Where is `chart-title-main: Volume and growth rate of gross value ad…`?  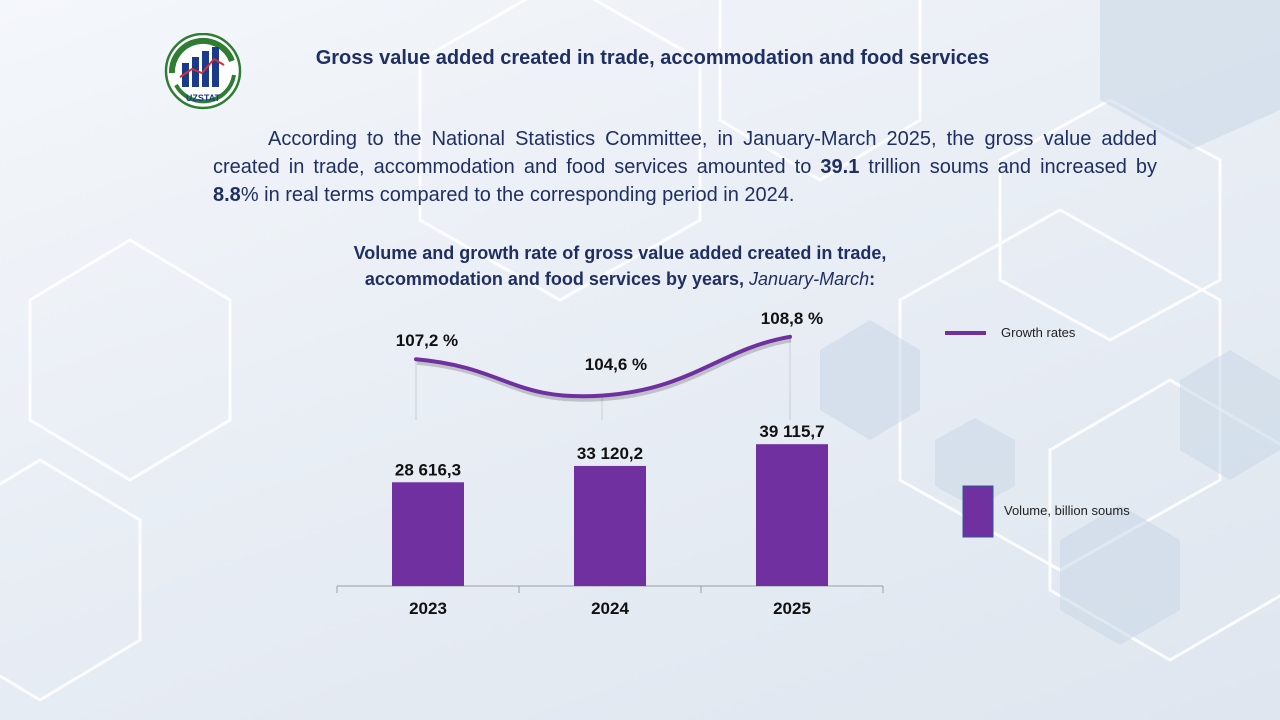 chart-title-main: Volume and growth rate of gross value ad… is located at coordinates (620, 266).